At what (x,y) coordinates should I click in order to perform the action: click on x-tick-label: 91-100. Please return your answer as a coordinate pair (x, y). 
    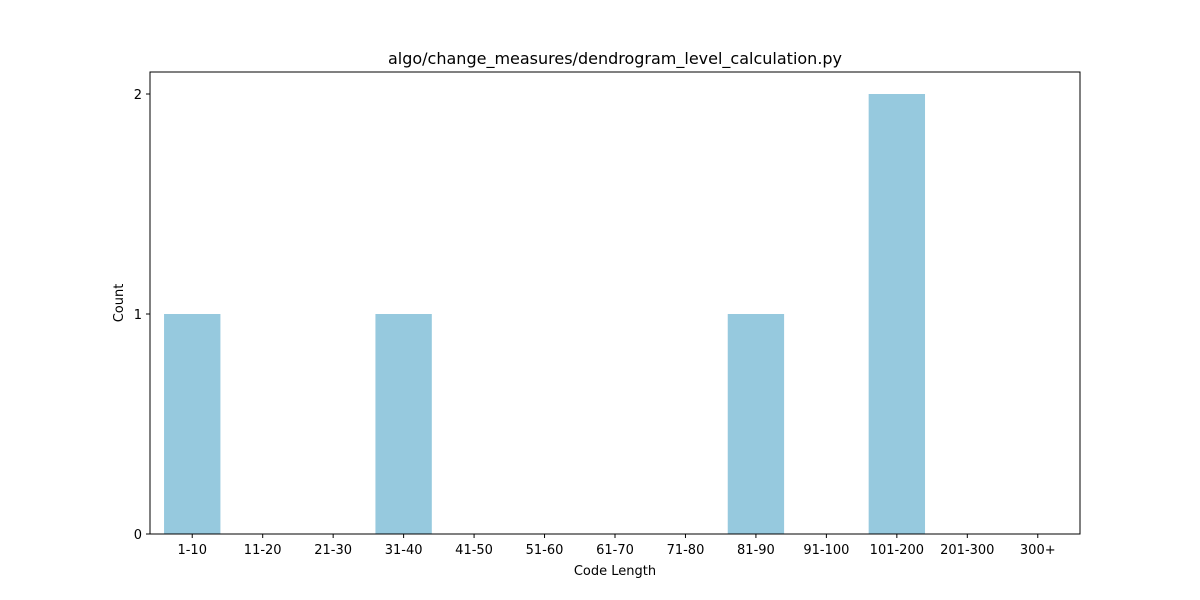
    Looking at the image, I should click on (826, 550).